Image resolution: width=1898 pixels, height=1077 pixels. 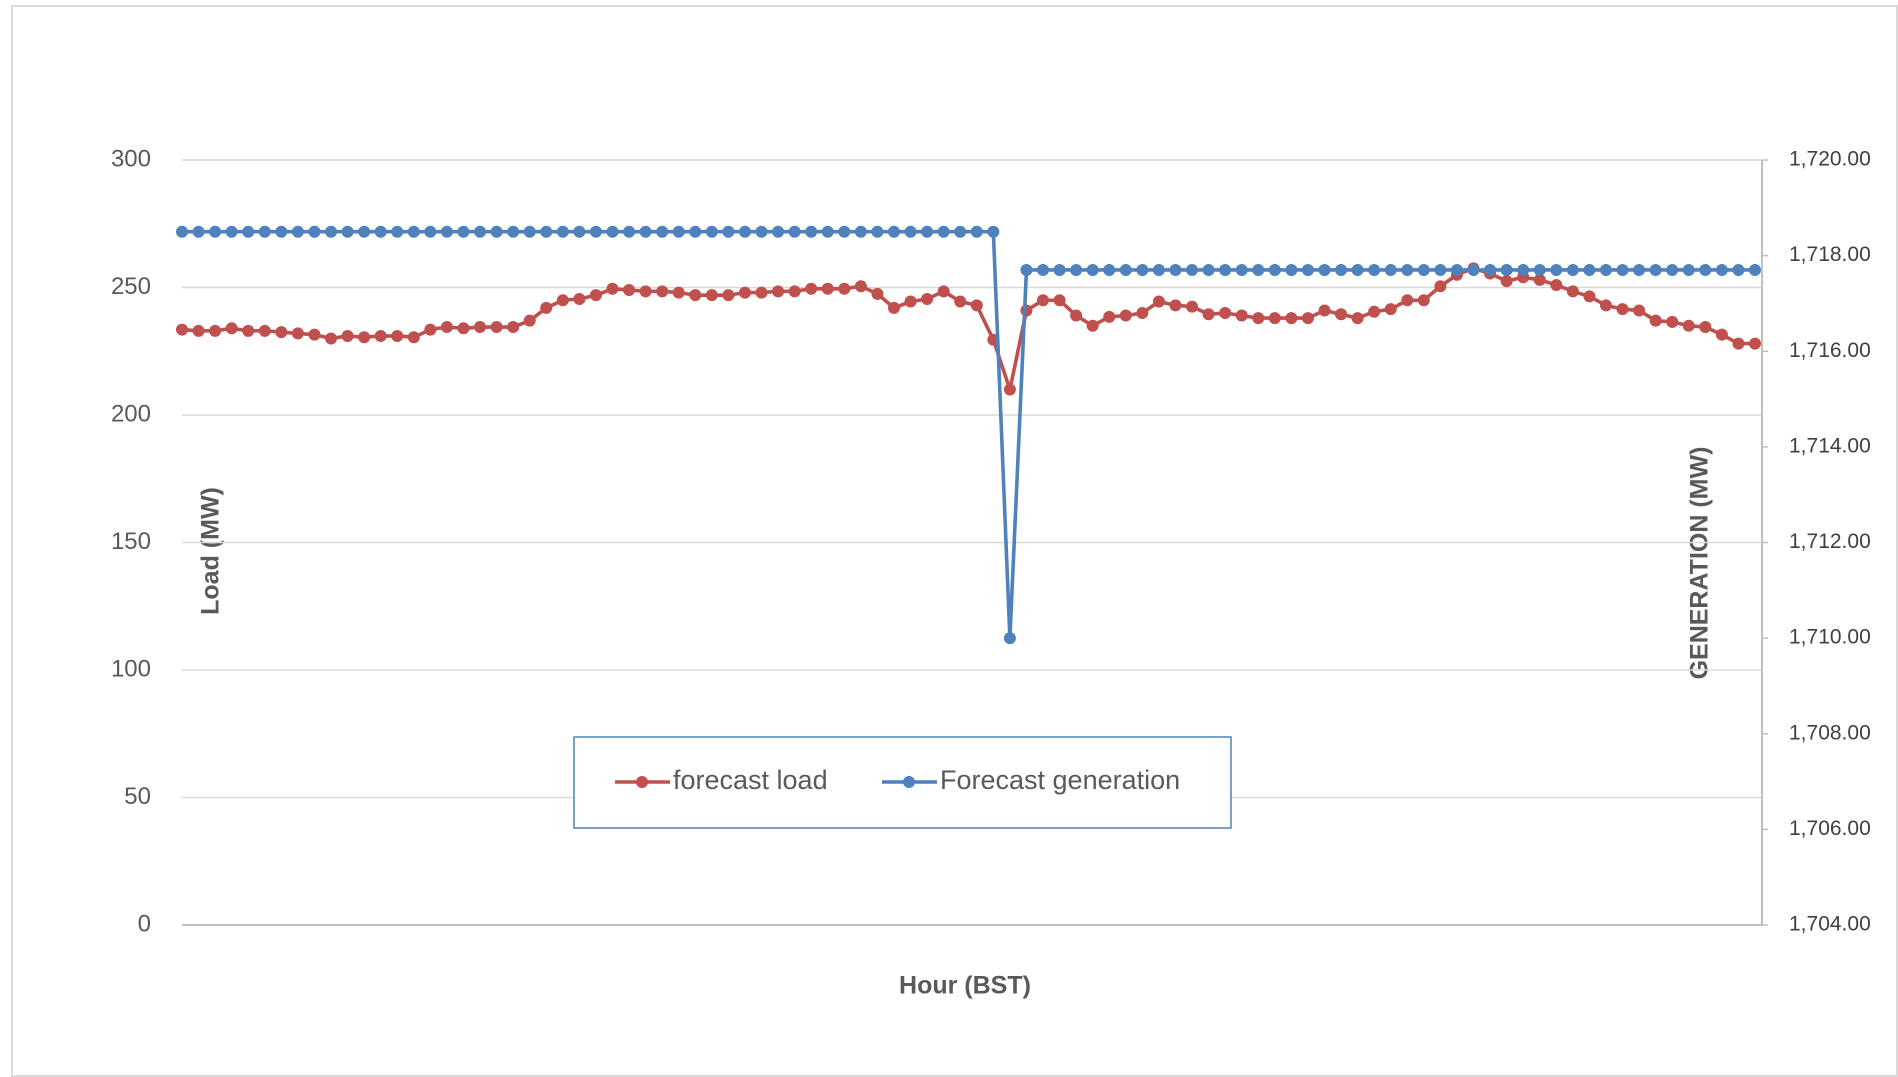 I want to click on y-axis-title: Load (MW), so click(x=211, y=551).